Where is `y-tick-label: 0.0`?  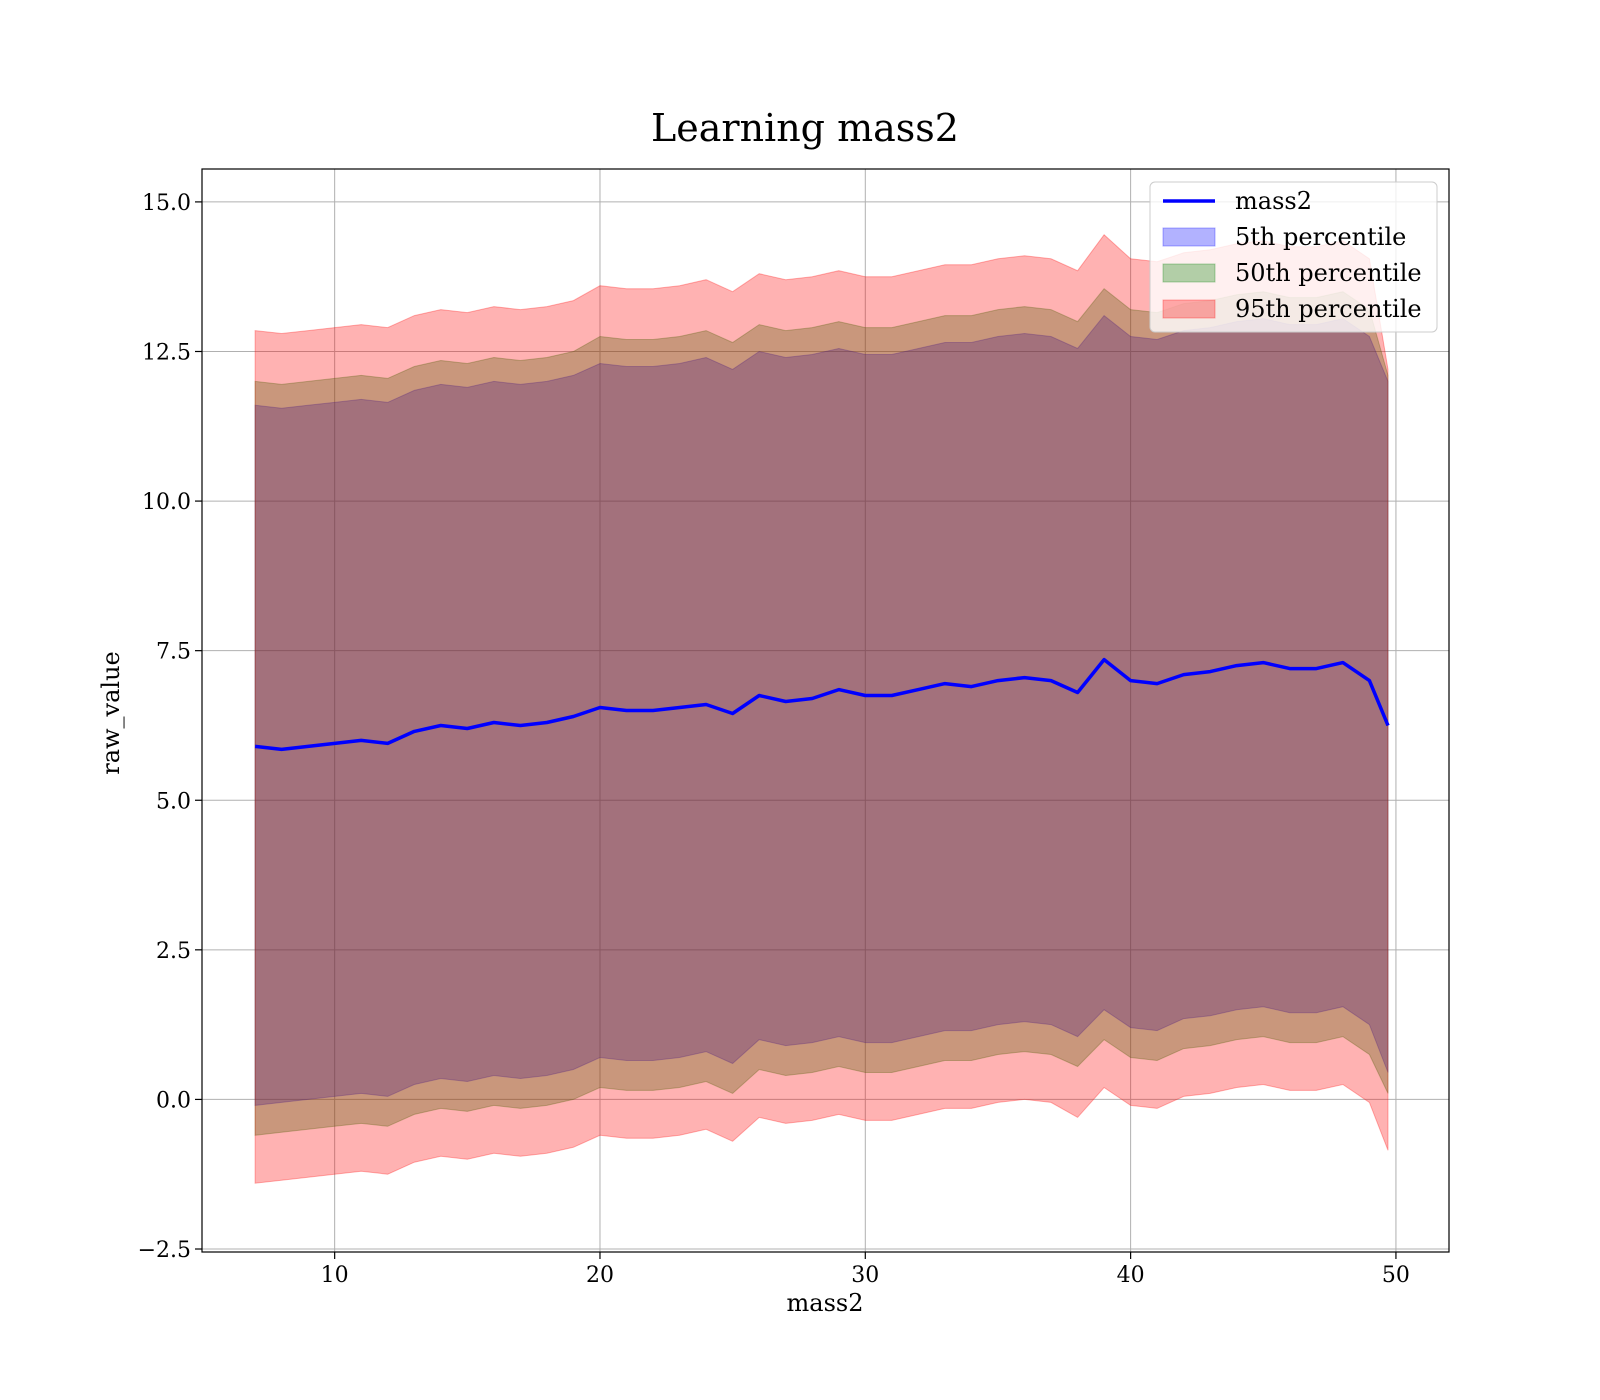
y-tick-label: 0.0 is located at coordinates (173, 1100).